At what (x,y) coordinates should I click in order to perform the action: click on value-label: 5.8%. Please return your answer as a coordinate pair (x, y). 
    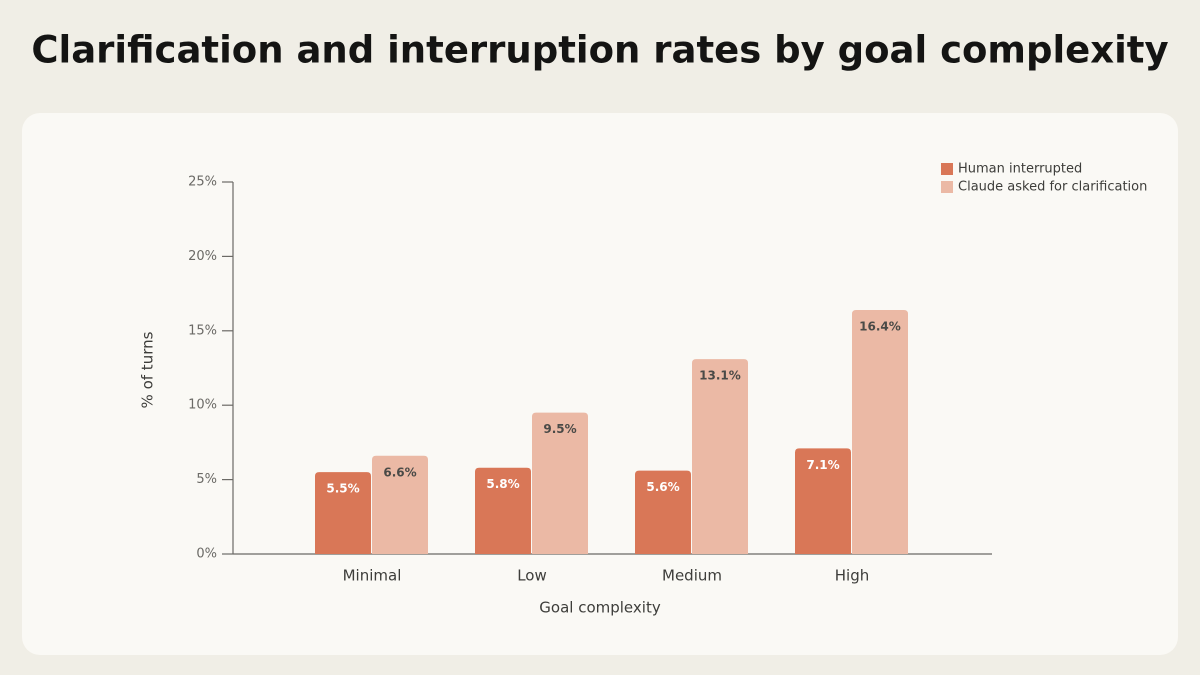
    Looking at the image, I should click on (502, 484).